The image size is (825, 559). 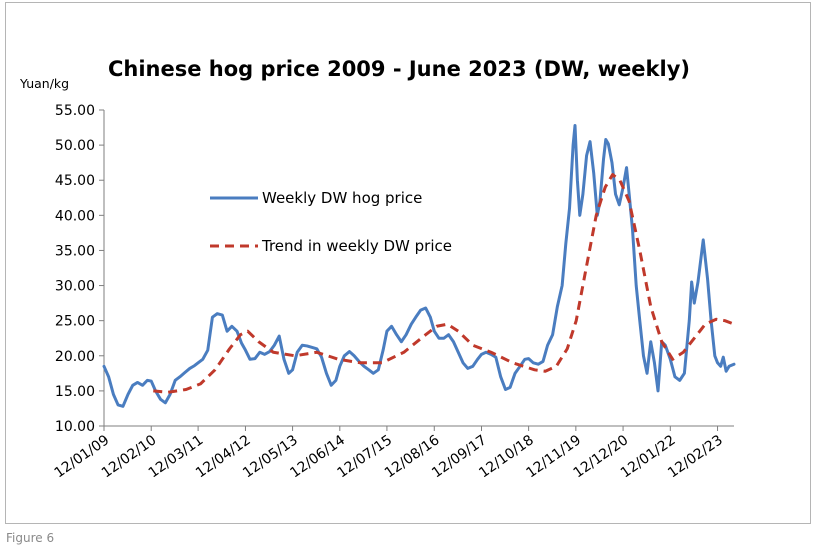 I want to click on y-tick-label: 50.00, so click(x=75, y=146).